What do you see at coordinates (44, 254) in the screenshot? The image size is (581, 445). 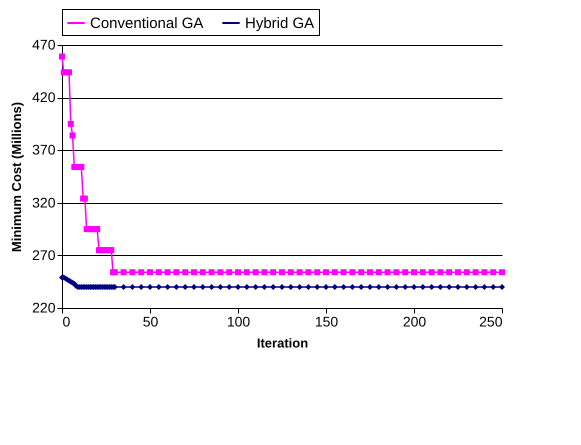 I see `y-tick-label: 270` at bounding box center [44, 254].